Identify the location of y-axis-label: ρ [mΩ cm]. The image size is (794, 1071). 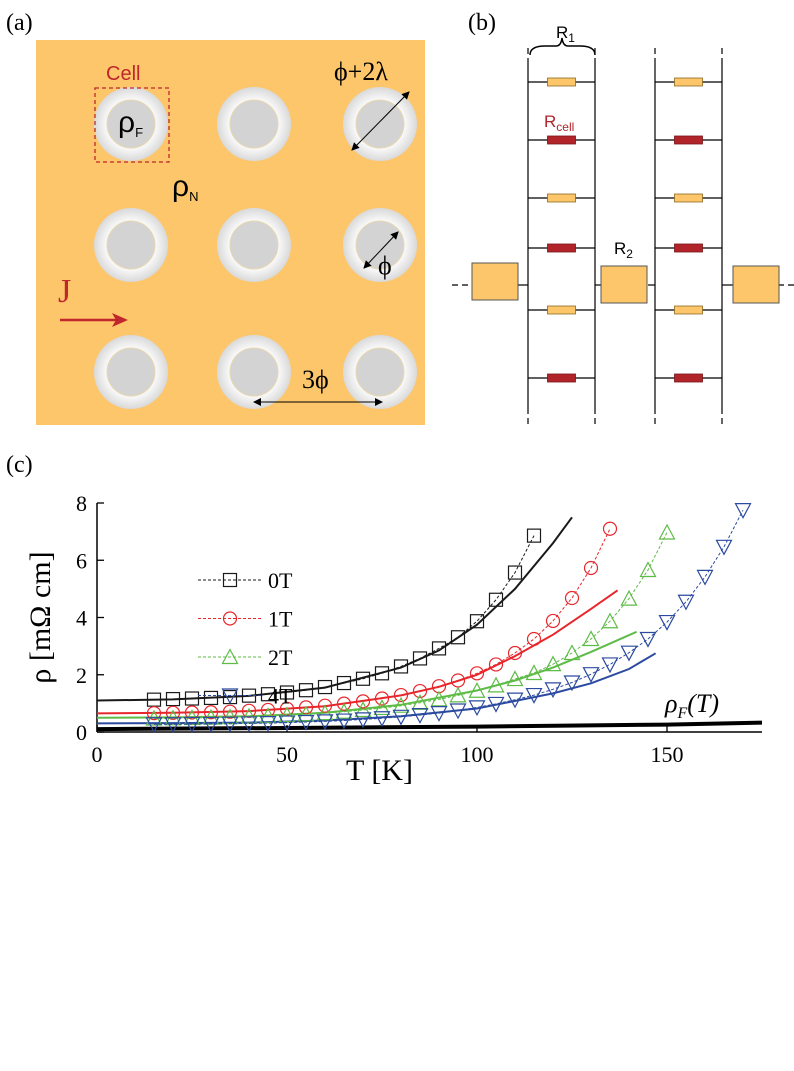
(40, 617).